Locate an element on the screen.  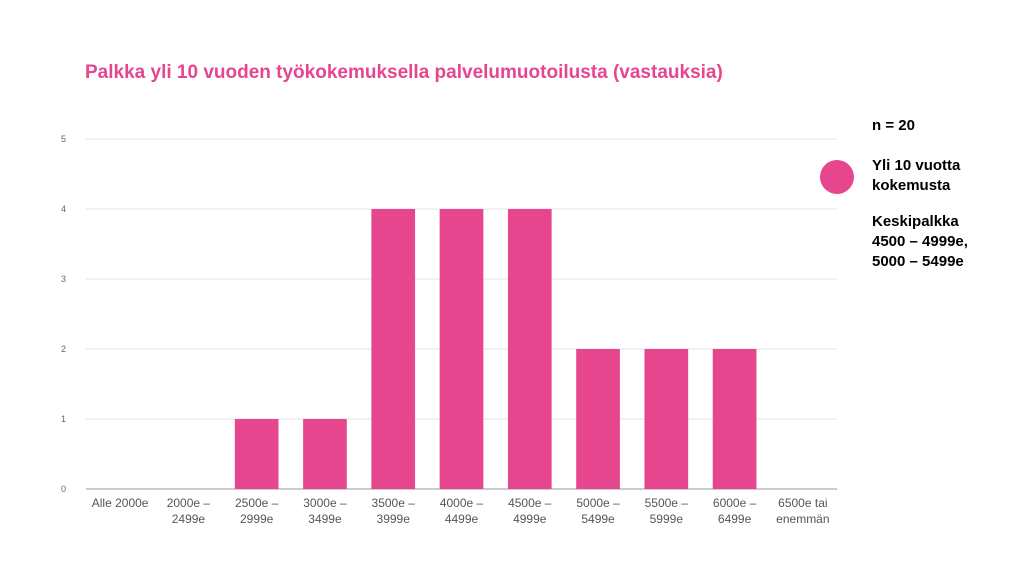
y-tick-label: 2 is located at coordinates (63, 349).